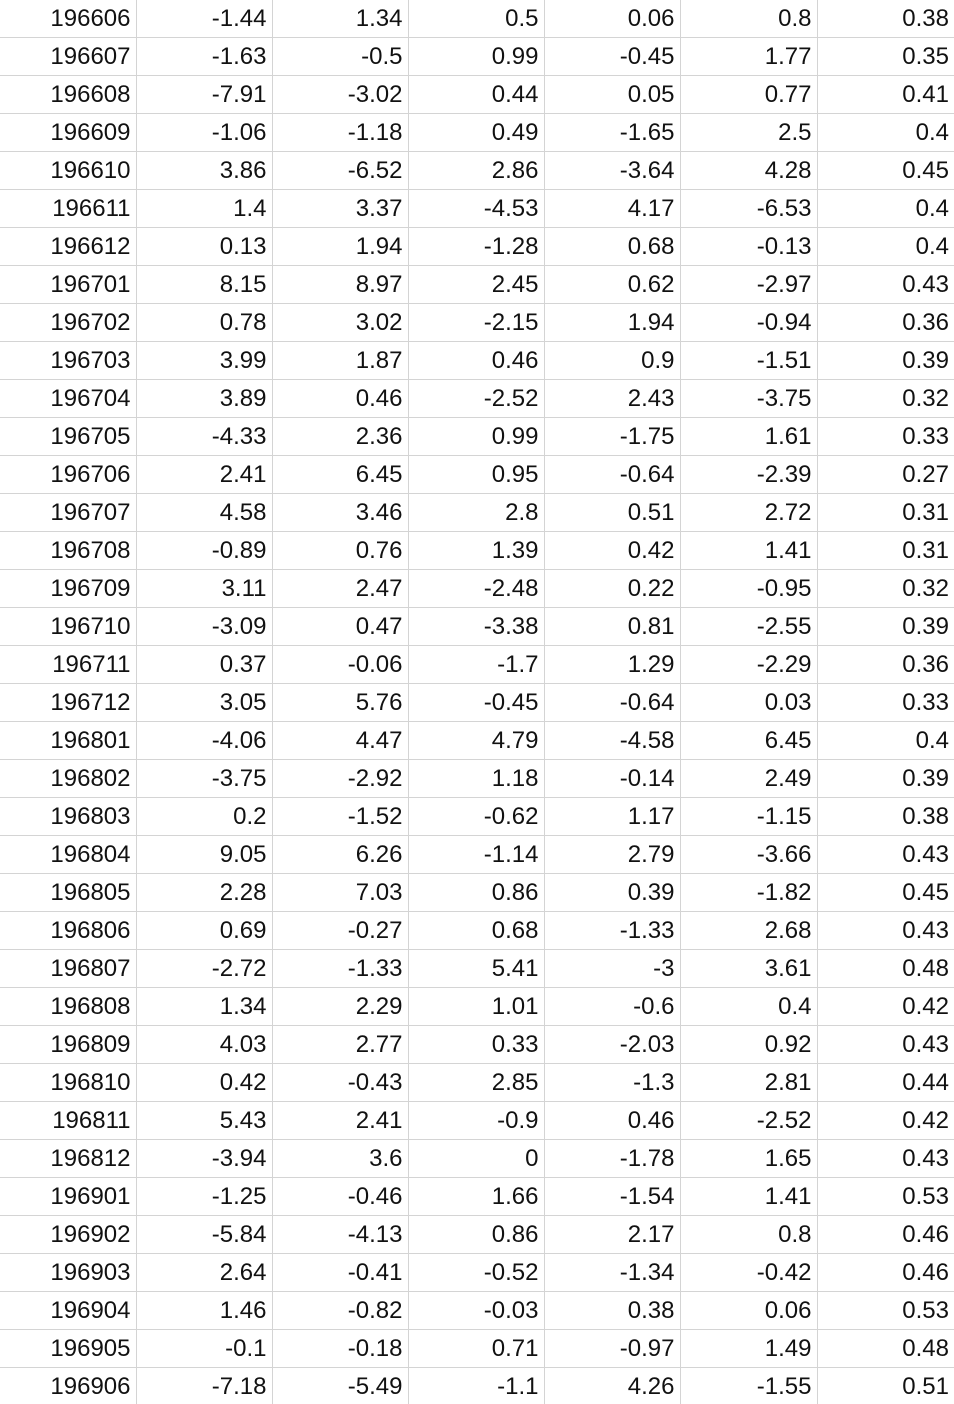  I want to click on value-cell: 3.61, so click(748, 968).